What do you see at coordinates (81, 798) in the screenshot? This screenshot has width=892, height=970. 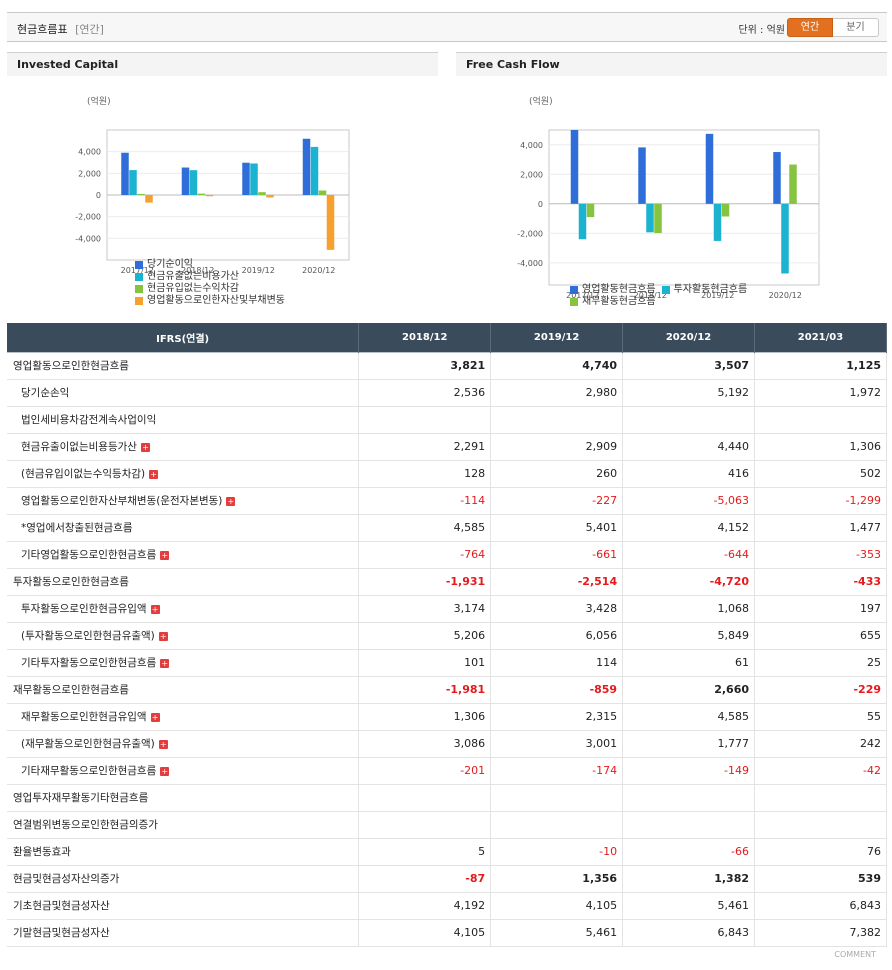 I see `row-label-text: 영업투자재무활동기타현금흐름` at bounding box center [81, 798].